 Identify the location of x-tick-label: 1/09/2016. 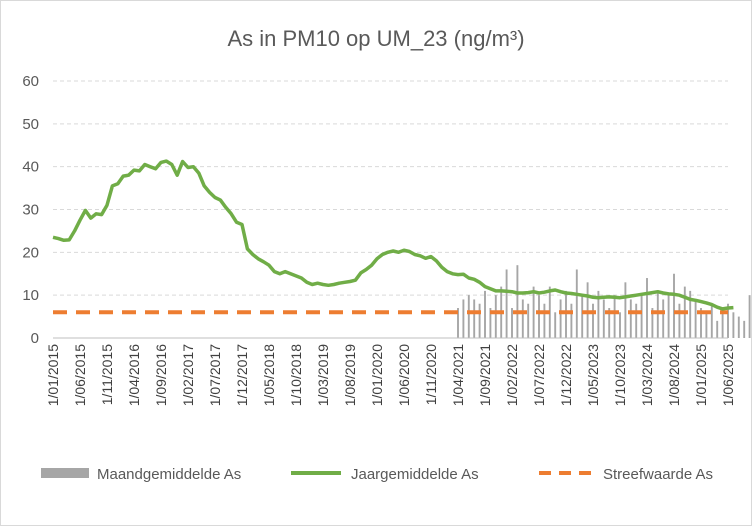
(161, 375).